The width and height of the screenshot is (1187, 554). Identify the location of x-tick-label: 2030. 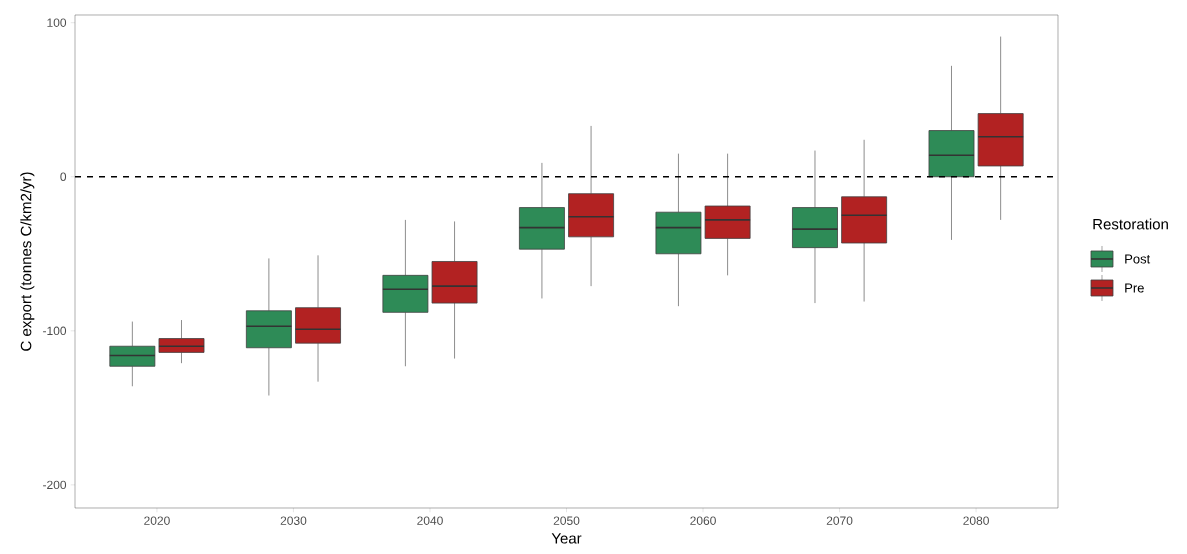
(293, 520).